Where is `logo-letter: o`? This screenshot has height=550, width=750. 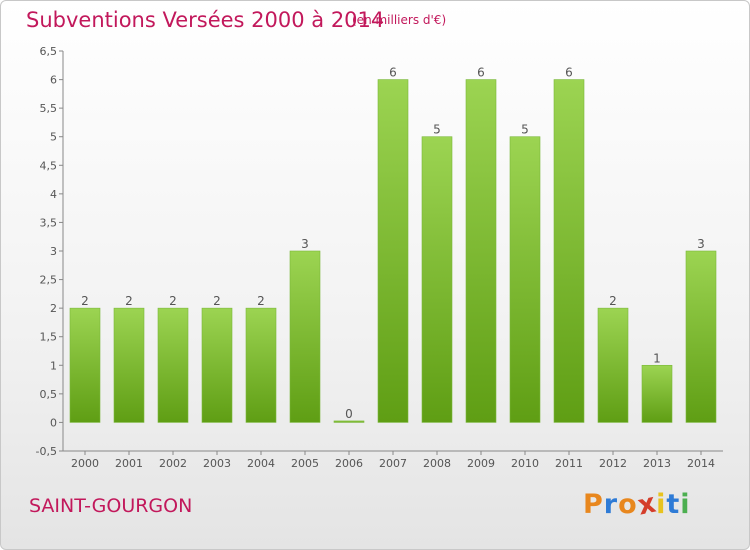
logo-letter: o is located at coordinates (628, 504).